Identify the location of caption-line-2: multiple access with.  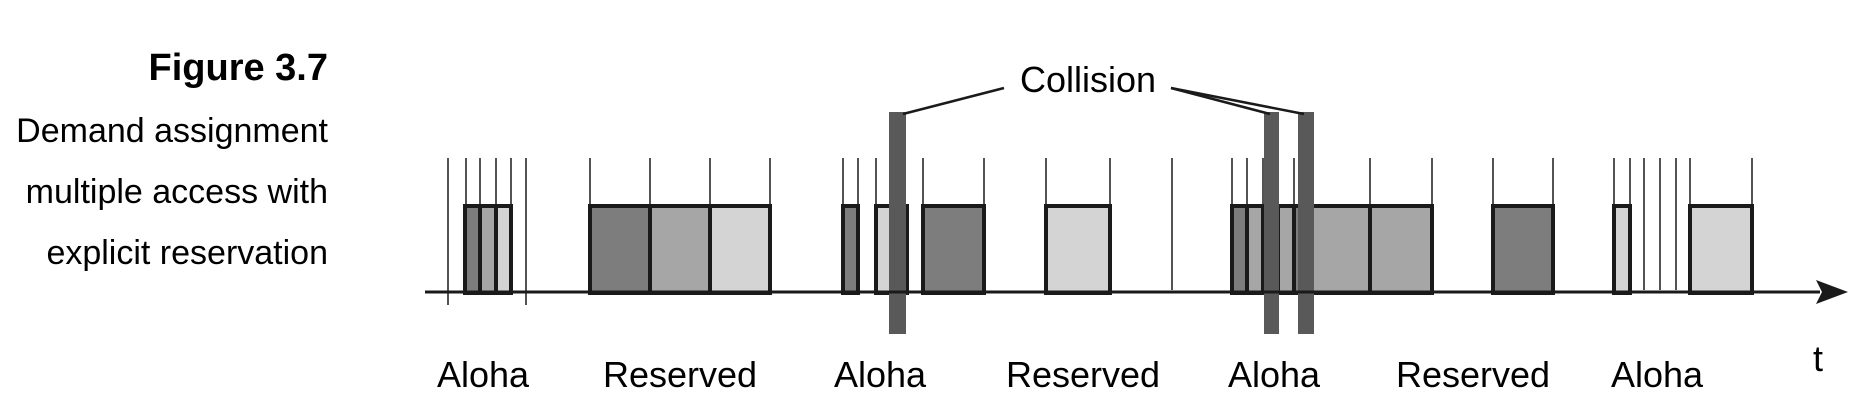
(177, 192).